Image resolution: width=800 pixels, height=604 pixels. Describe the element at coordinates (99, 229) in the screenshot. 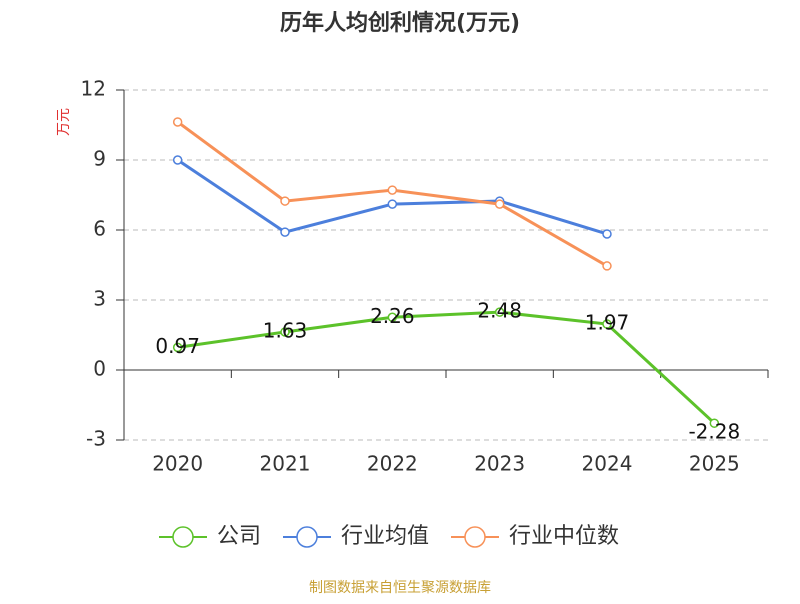

I see `y-tick-label: 6` at that location.